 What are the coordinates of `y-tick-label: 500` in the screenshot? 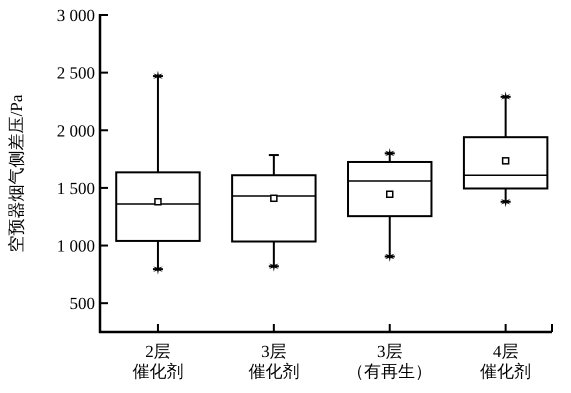 It's located at (82, 304).